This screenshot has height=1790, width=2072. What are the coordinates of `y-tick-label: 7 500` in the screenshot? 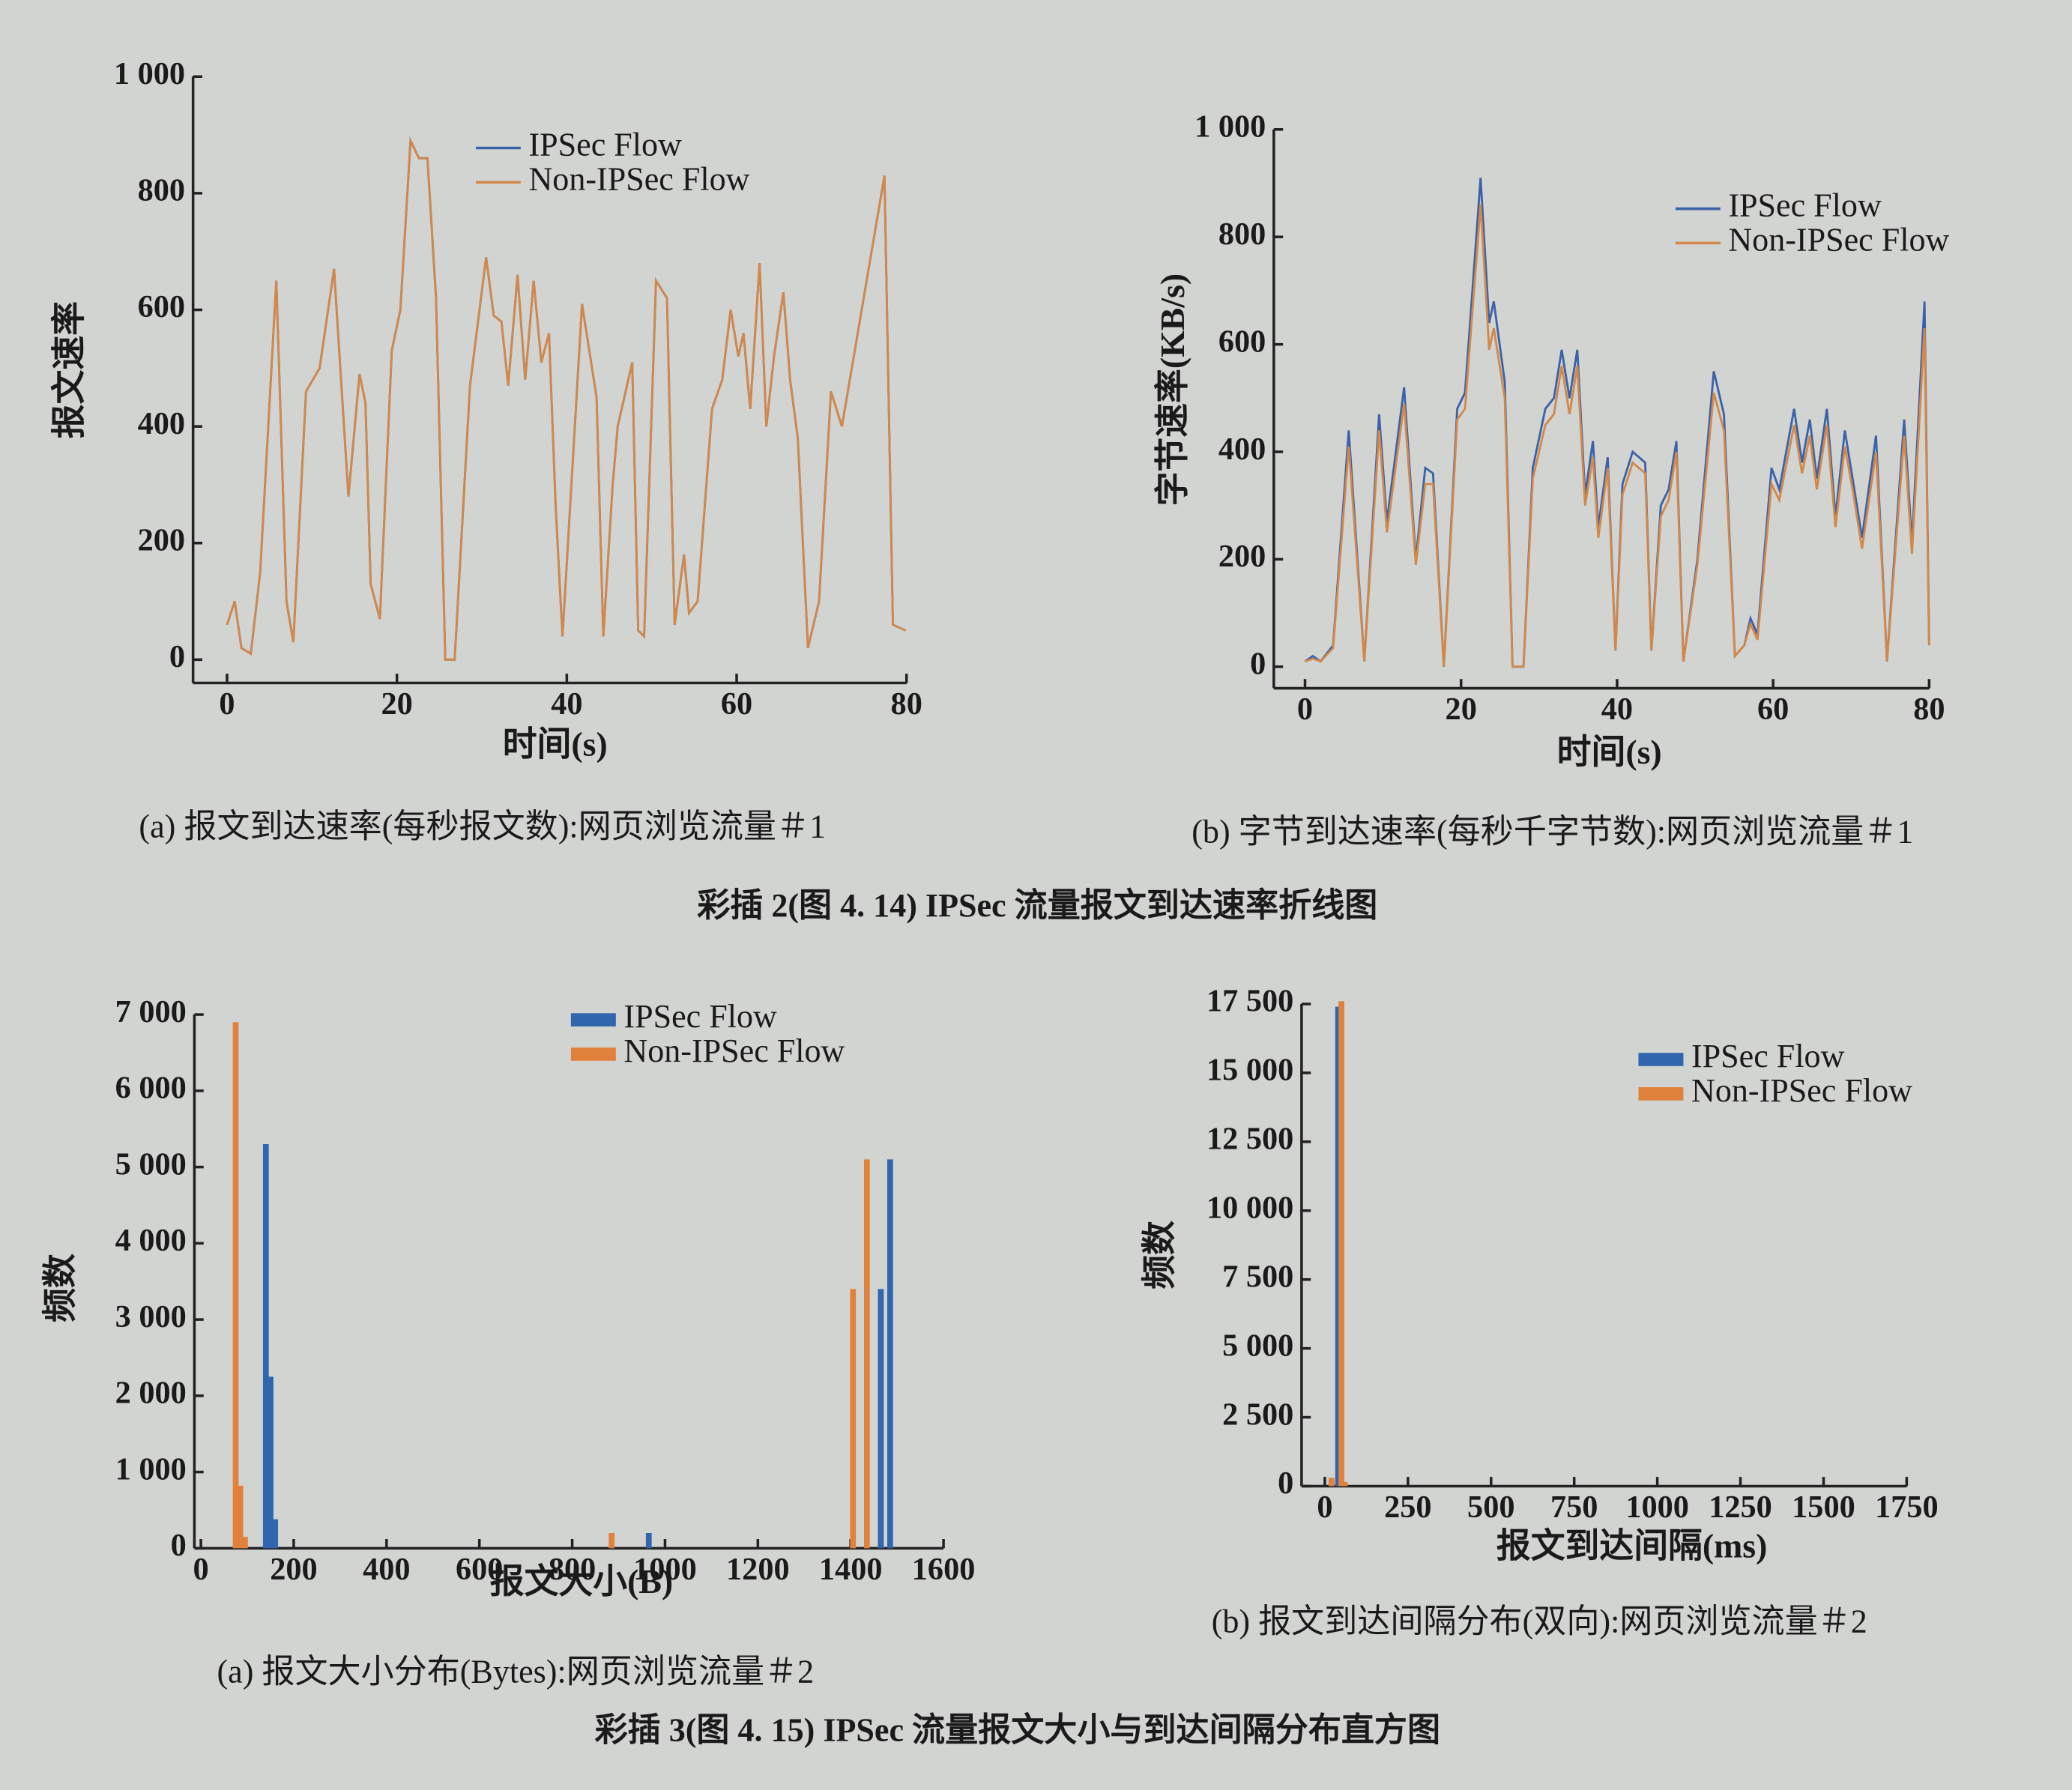 It's located at (1257, 1276).